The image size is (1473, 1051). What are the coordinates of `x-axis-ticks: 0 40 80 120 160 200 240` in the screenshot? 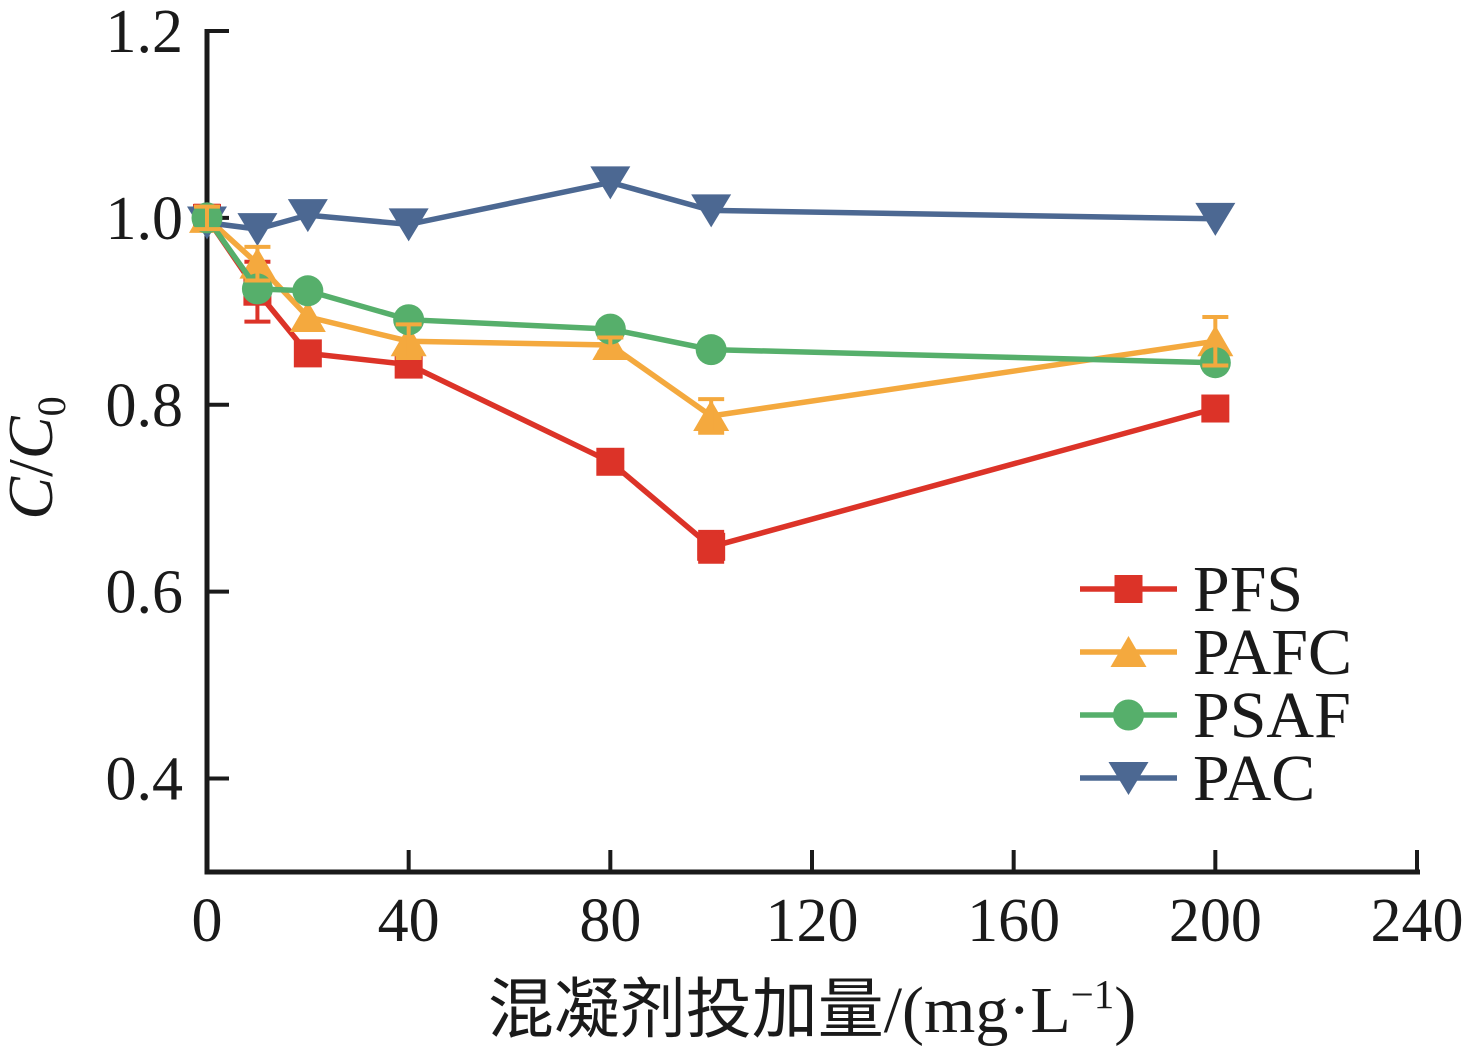 It's located at (828, 902).